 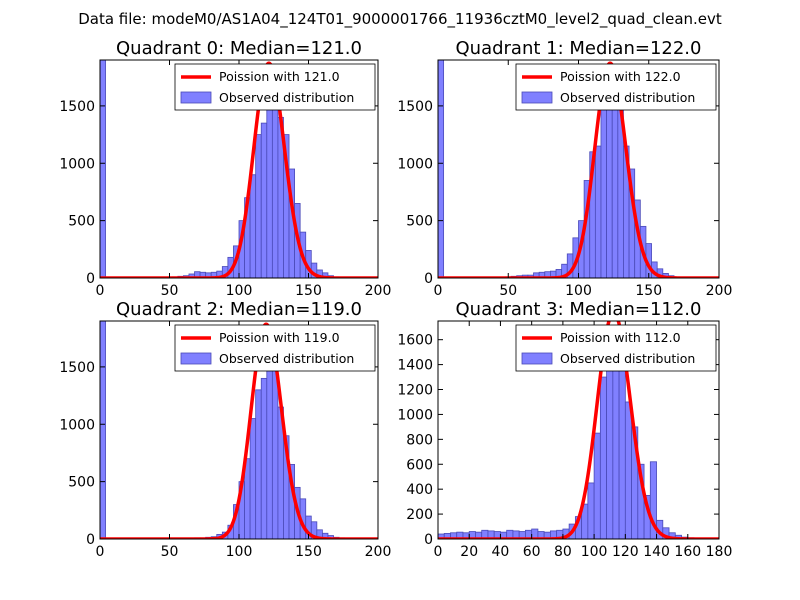 I want to click on x-tick-label: 180, so click(x=719, y=552).